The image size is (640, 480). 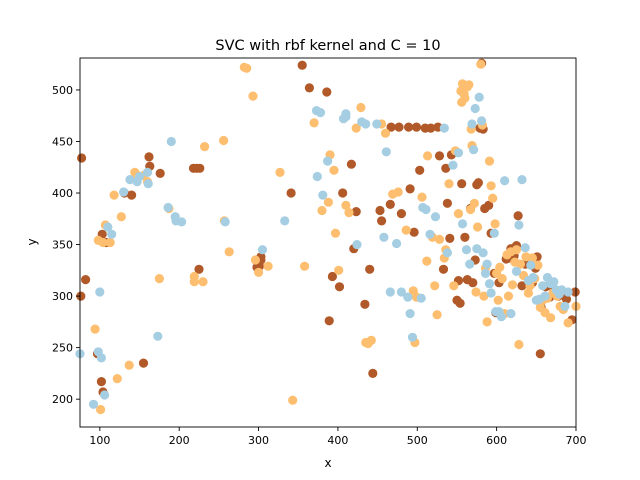 I want to click on y-tick-label: 250, so click(x=62, y=348).